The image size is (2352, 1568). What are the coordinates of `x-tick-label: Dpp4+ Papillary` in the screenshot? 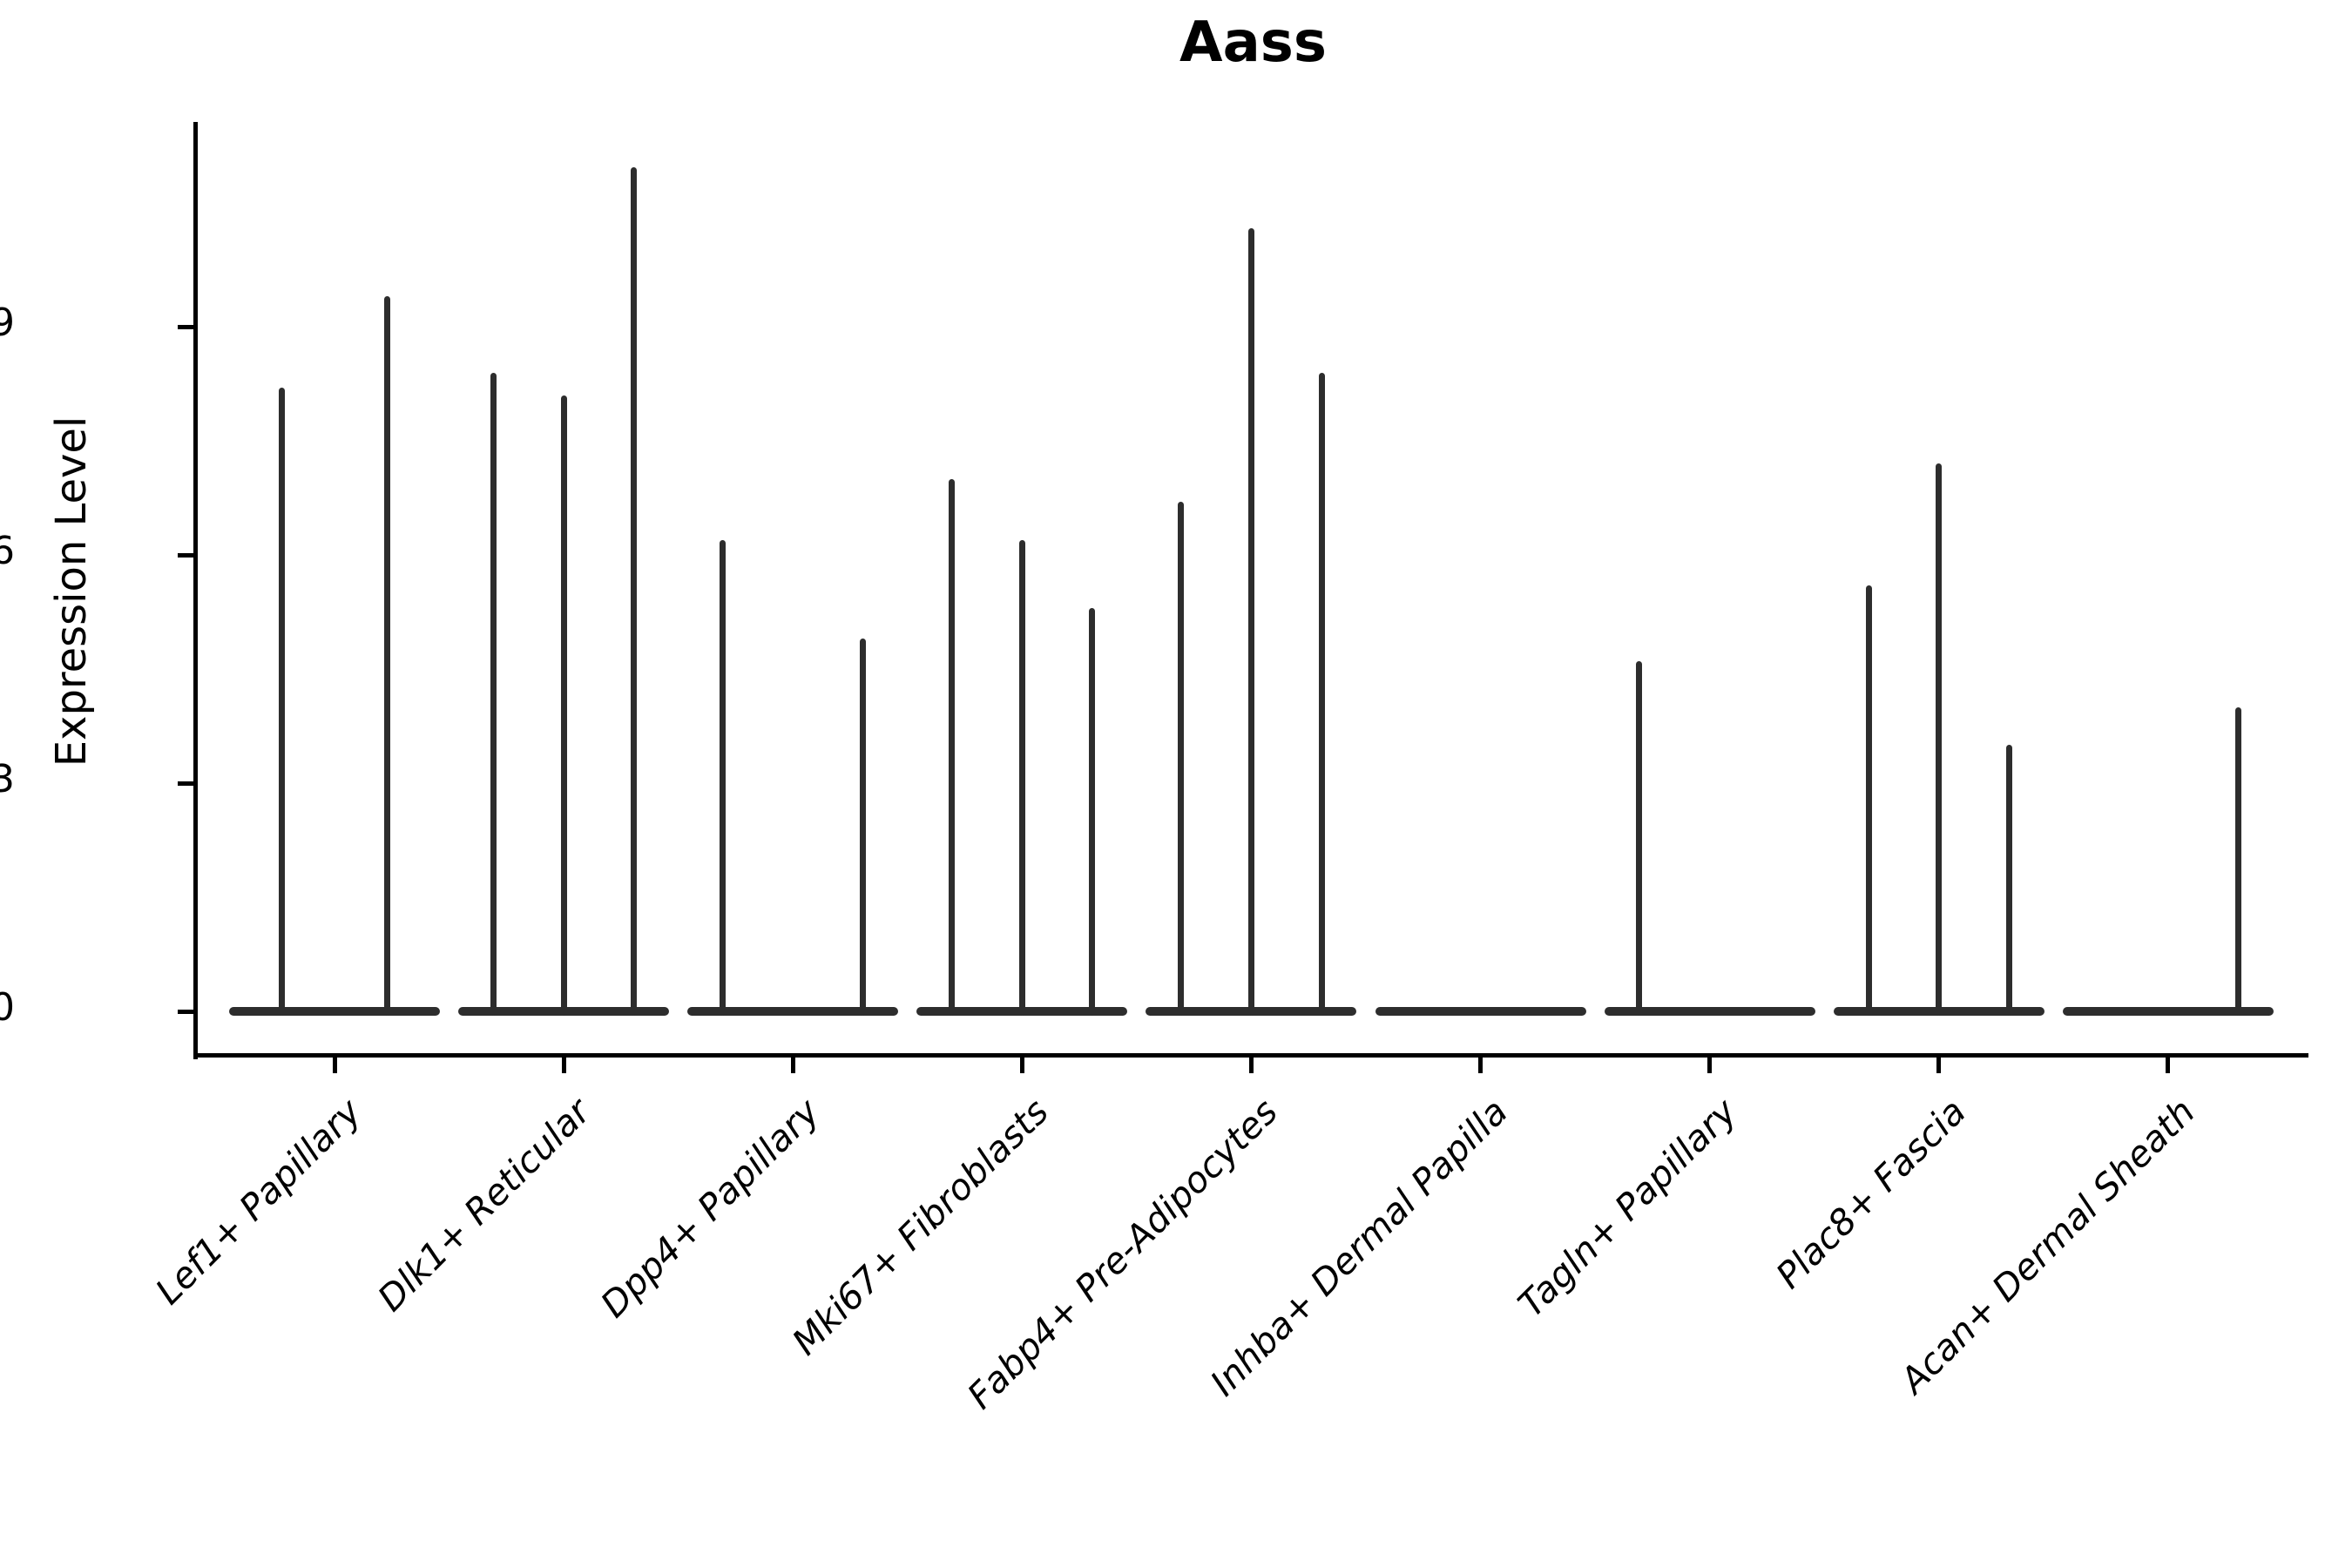 It's located at (710, 1208).